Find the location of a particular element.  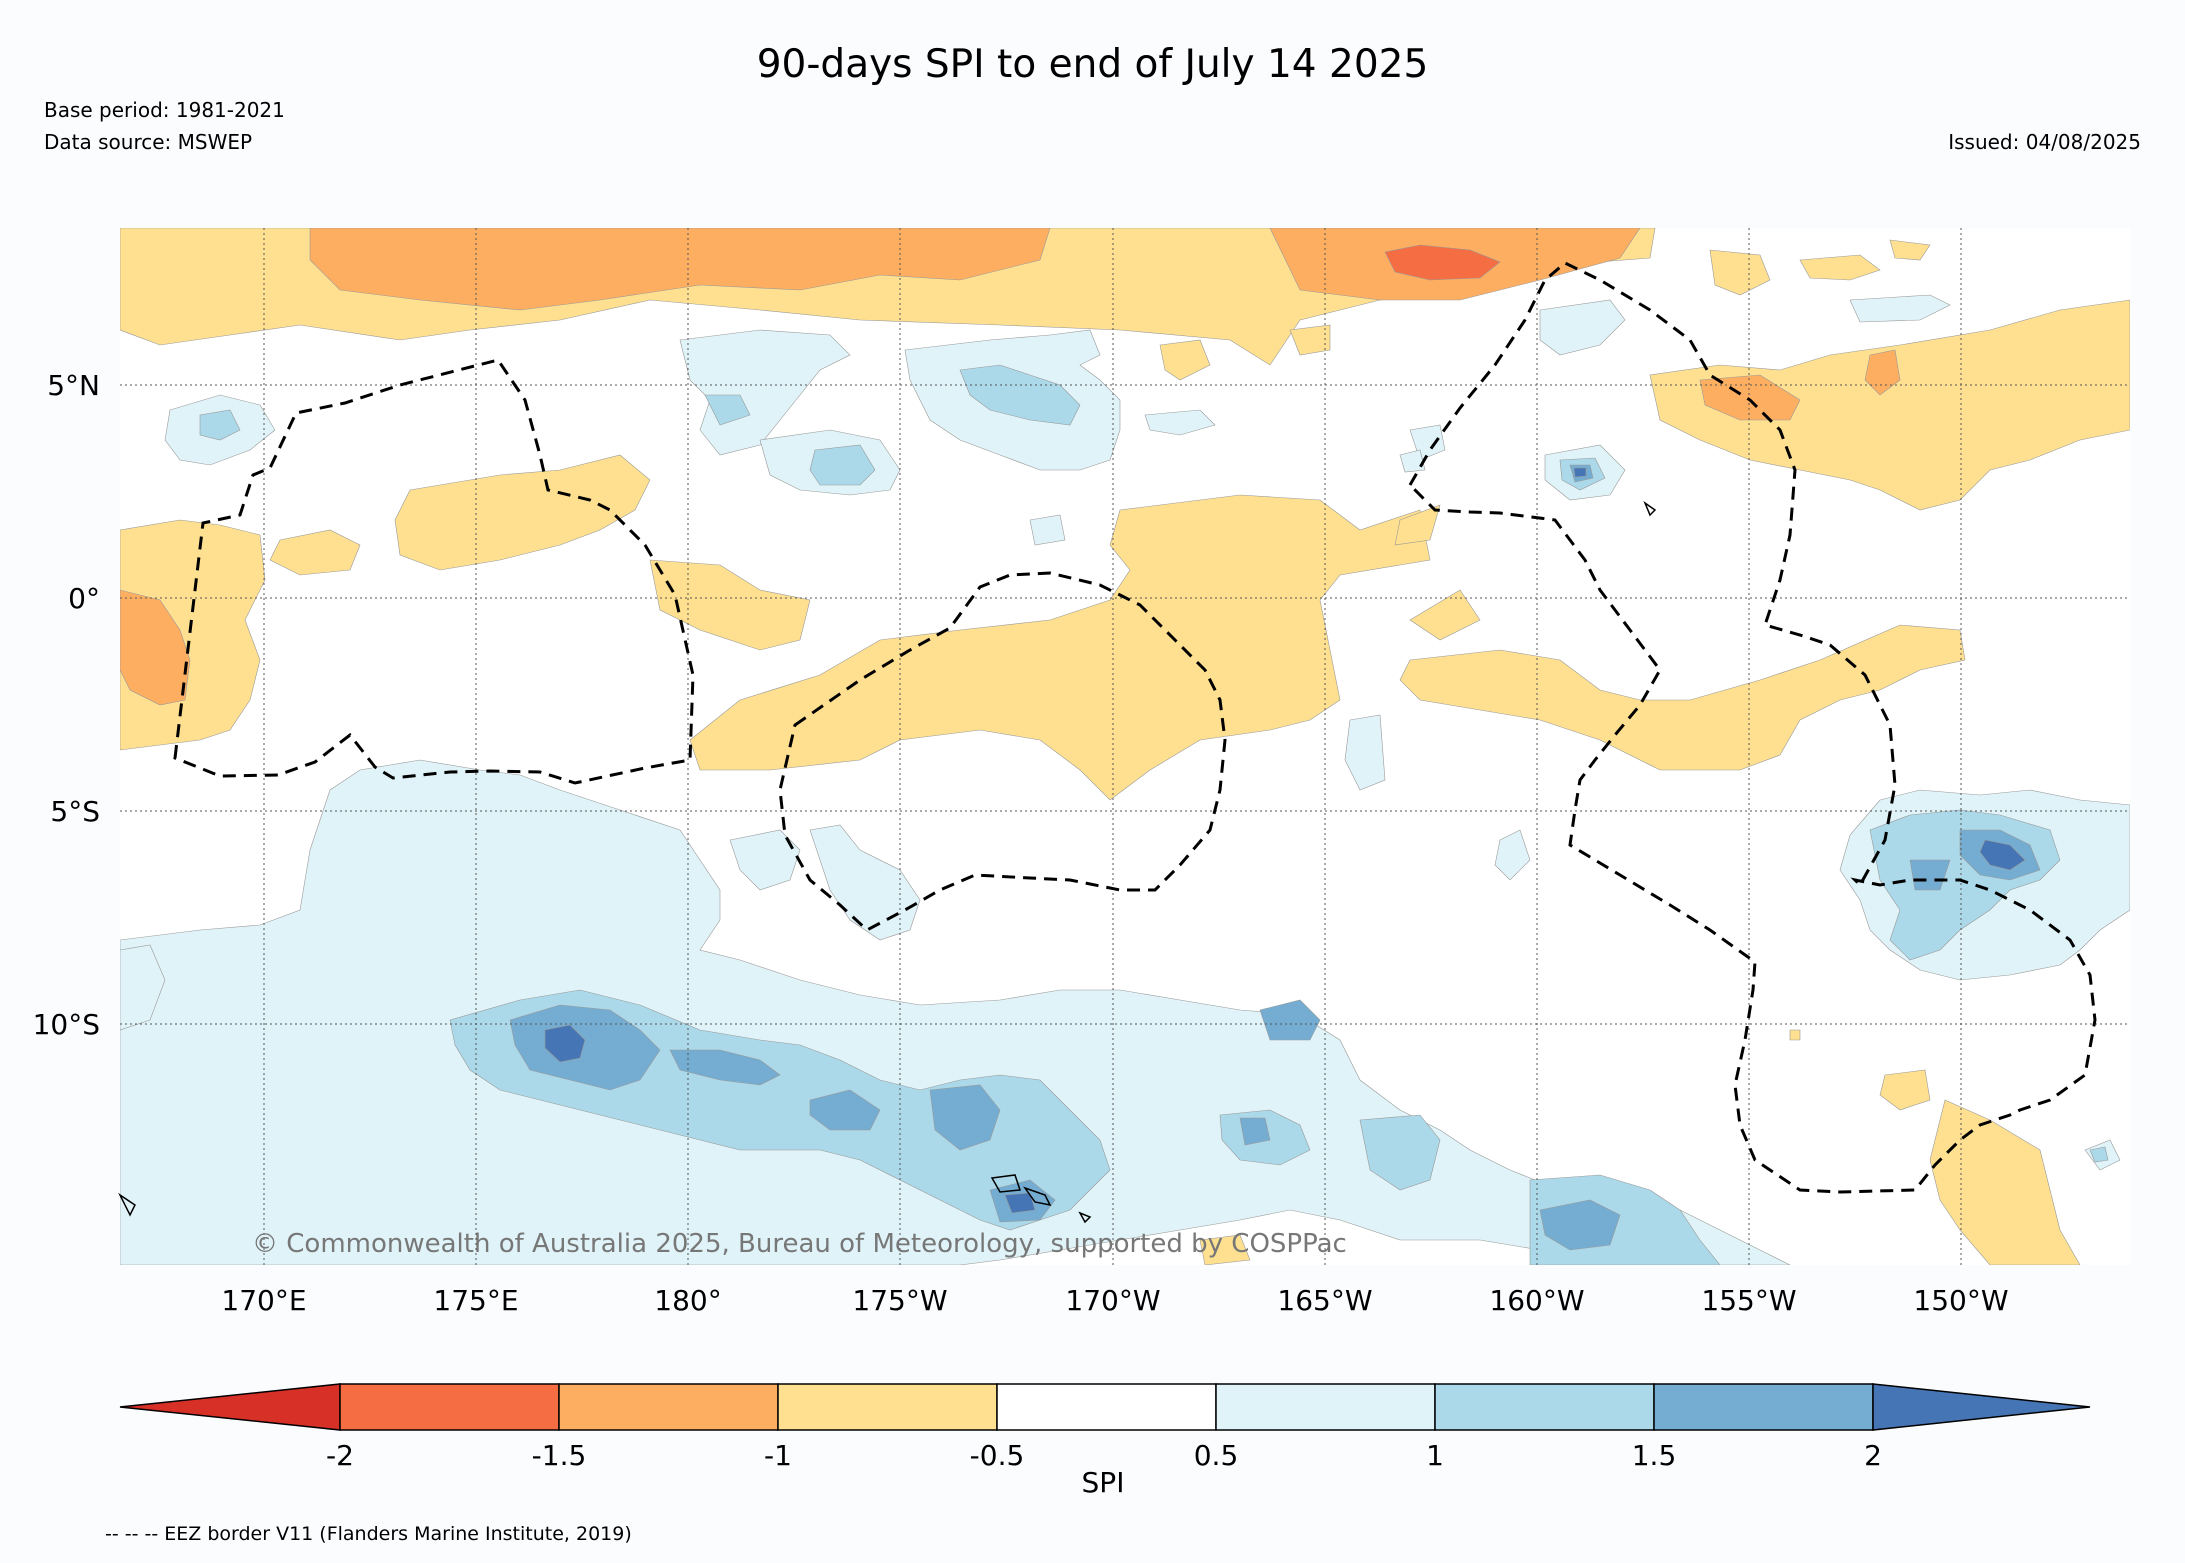

colorbar-tick-label: -1.5 is located at coordinates (559, 1455).